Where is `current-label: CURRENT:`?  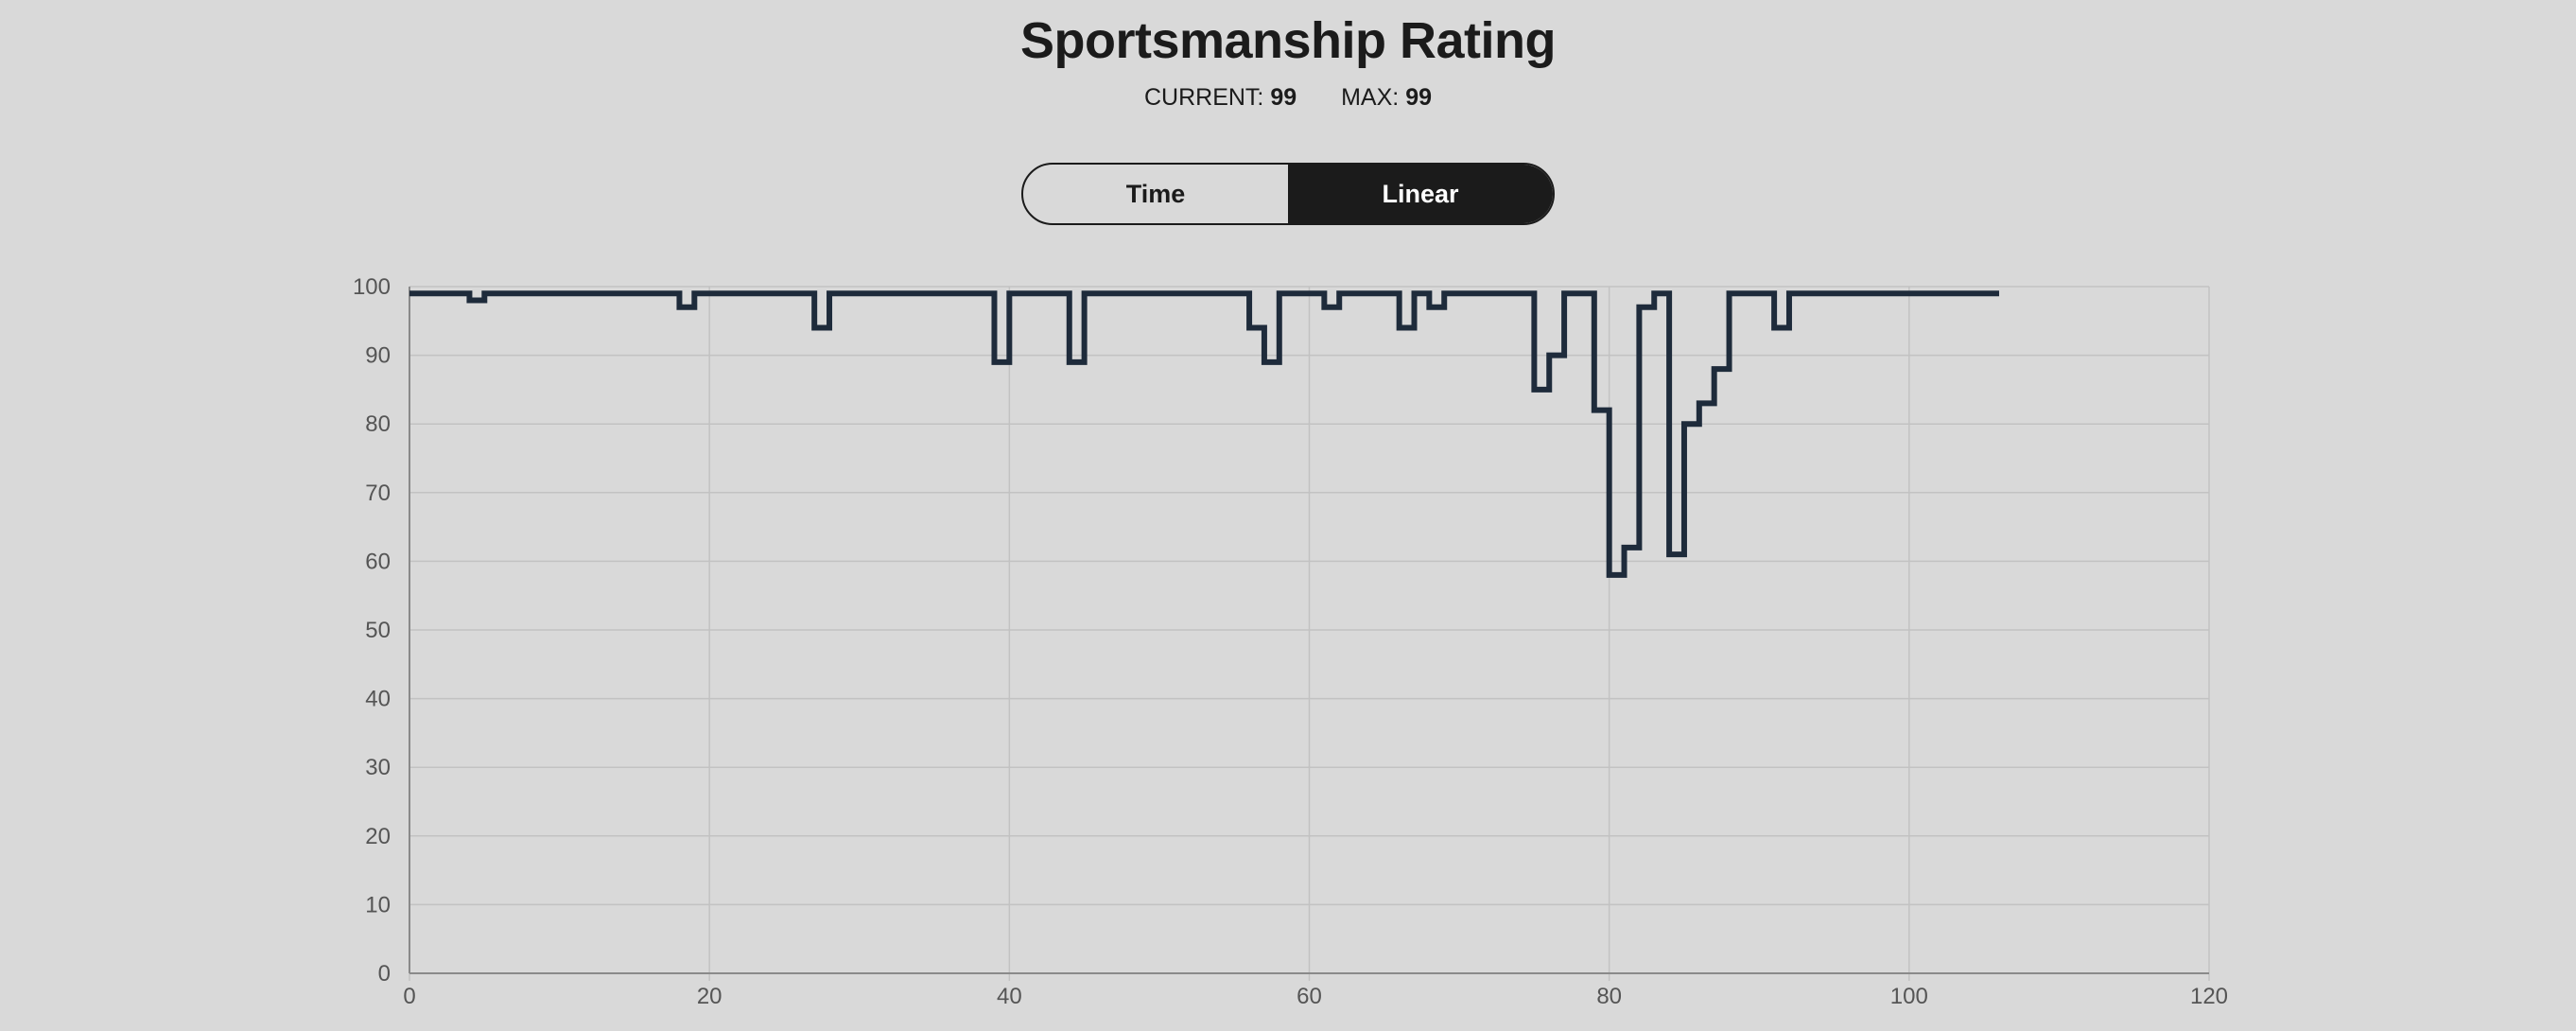 current-label: CURRENT: is located at coordinates (1203, 97).